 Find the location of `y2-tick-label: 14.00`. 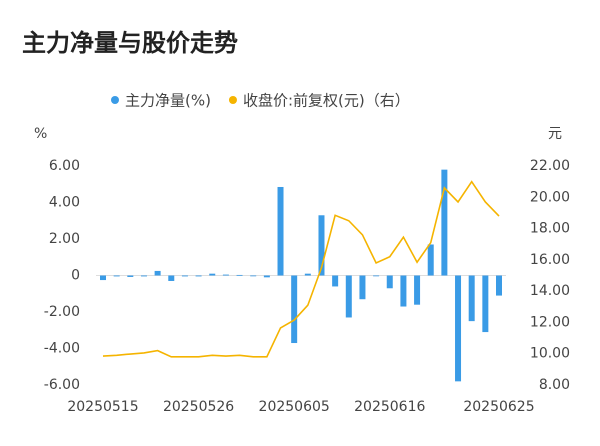

y2-tick-label: 14.00 is located at coordinates (550, 291).